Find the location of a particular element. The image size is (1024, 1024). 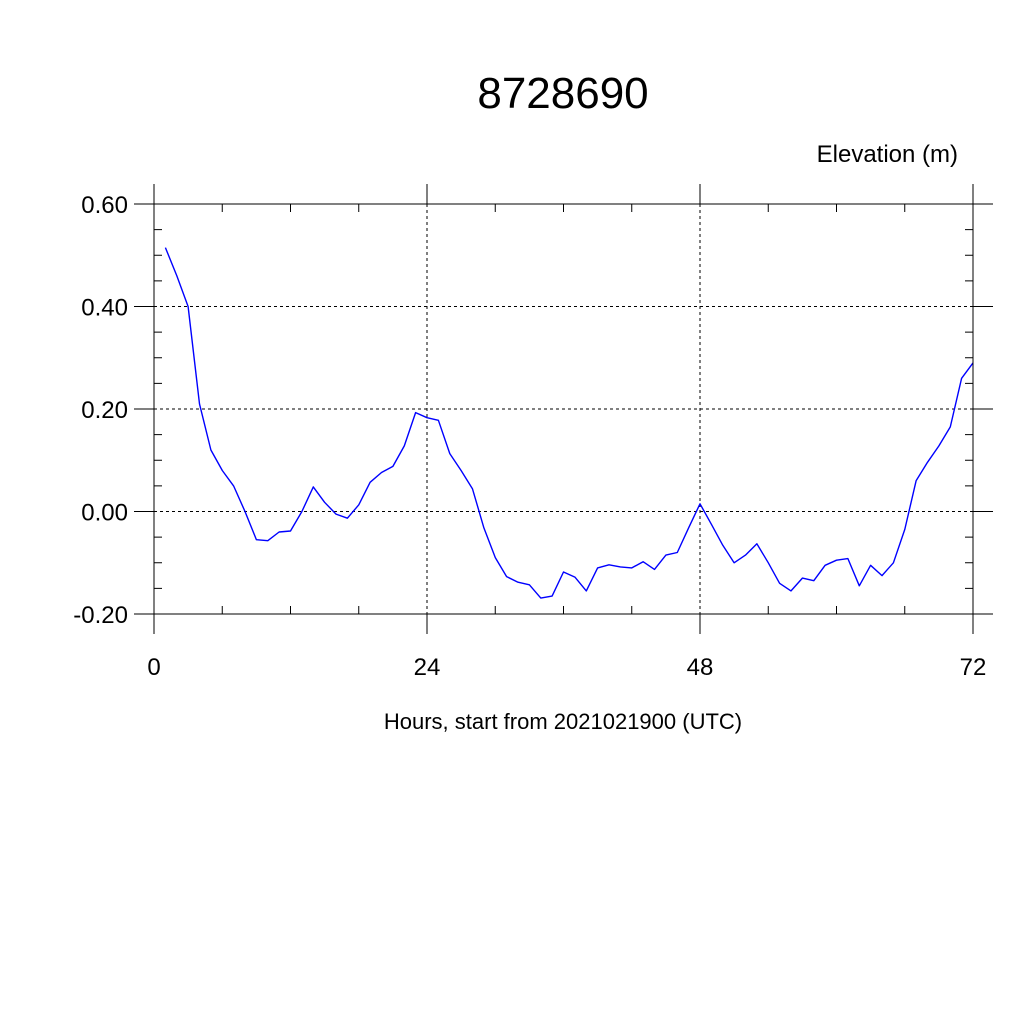

y-tick-label: 0.00 is located at coordinates (104, 513).